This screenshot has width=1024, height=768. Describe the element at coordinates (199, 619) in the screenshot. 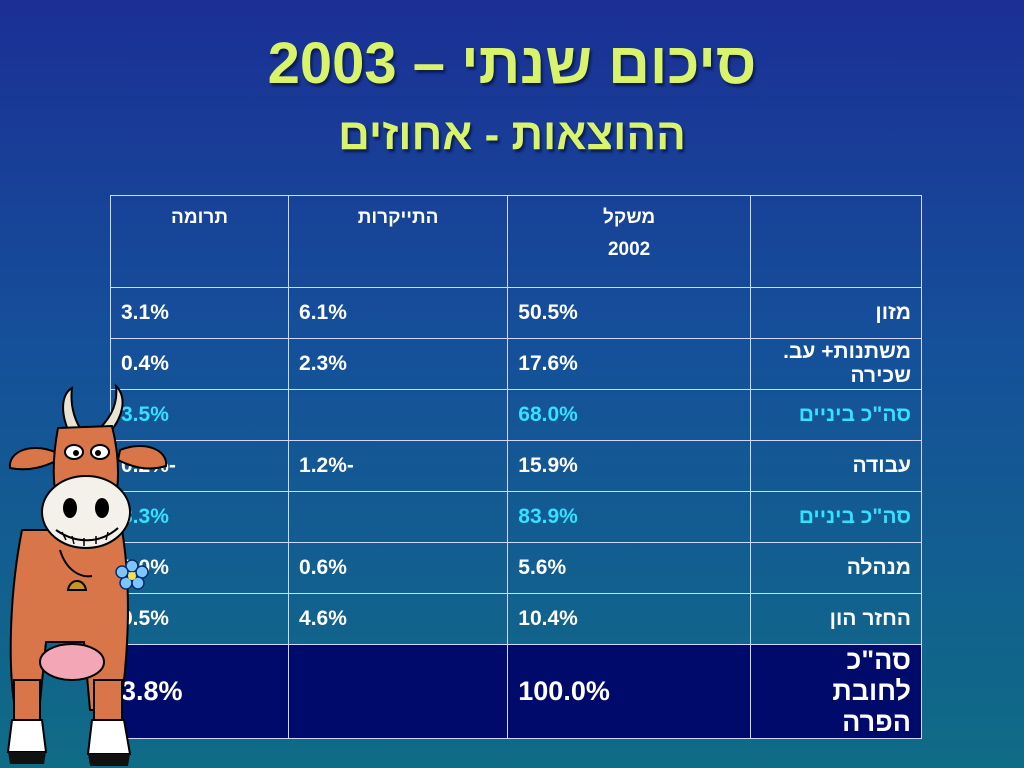

I see `contribution-cell: 0.5%` at that location.